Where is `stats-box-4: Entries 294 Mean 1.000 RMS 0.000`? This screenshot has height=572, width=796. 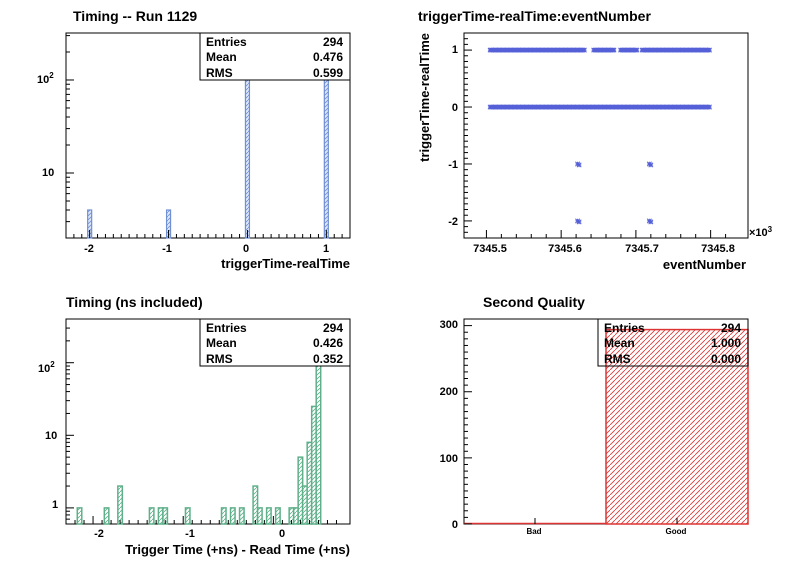
stats-box-4: Entries 294 Mean 1.000 RMS 0.000 is located at coordinates (673, 342).